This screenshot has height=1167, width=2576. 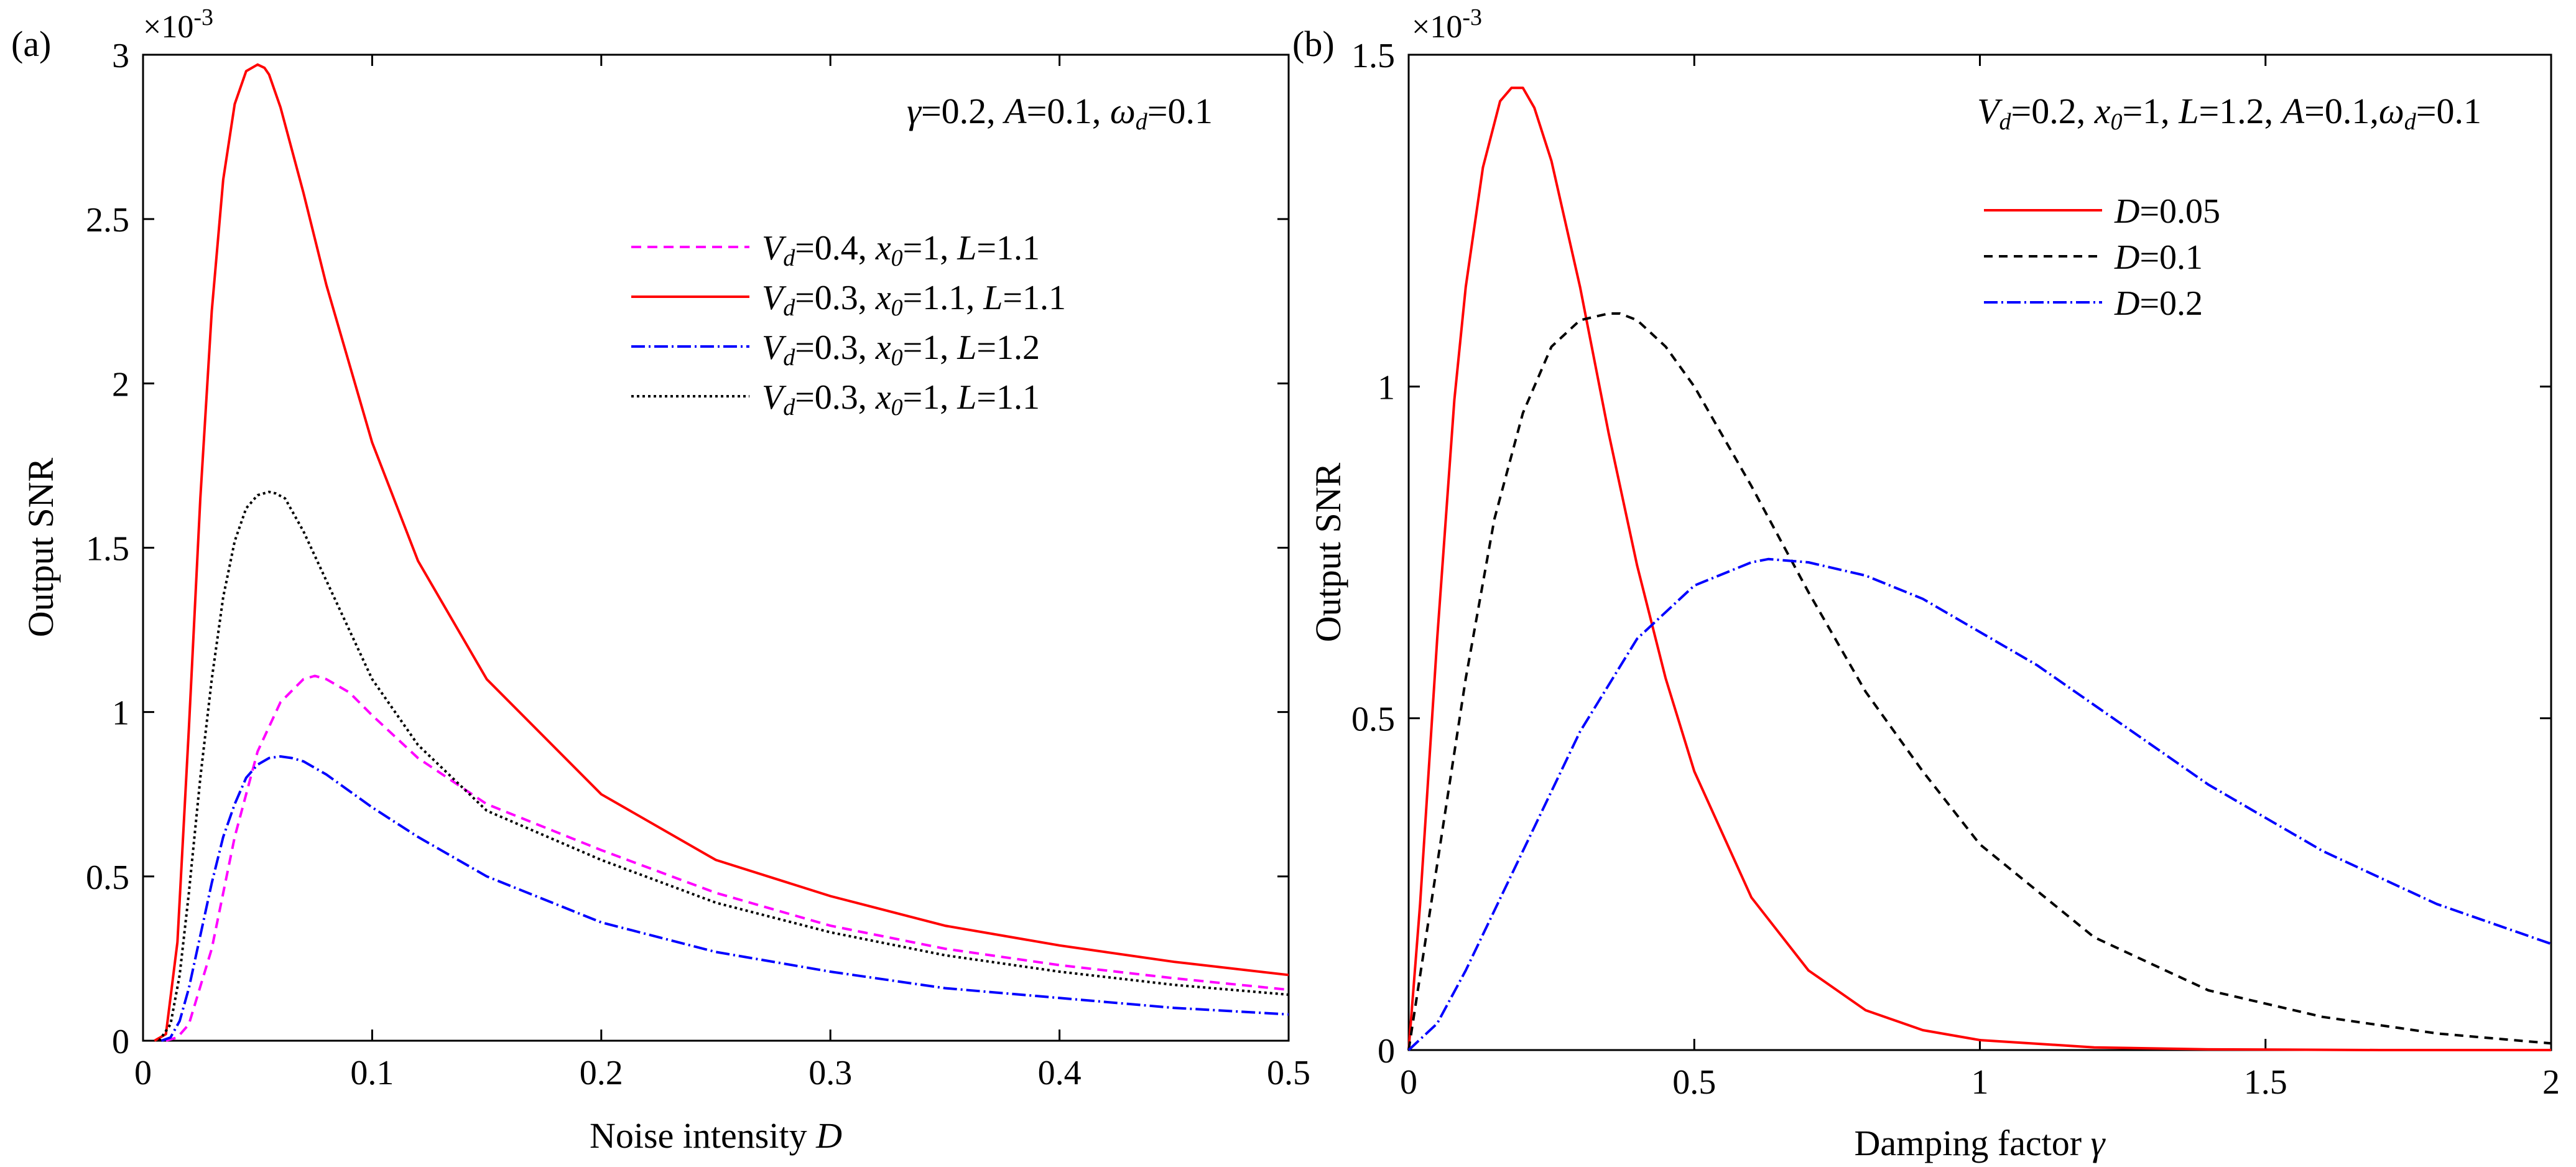 What do you see at coordinates (31, 44) in the screenshot?
I see `panel-a-label: (a)` at bounding box center [31, 44].